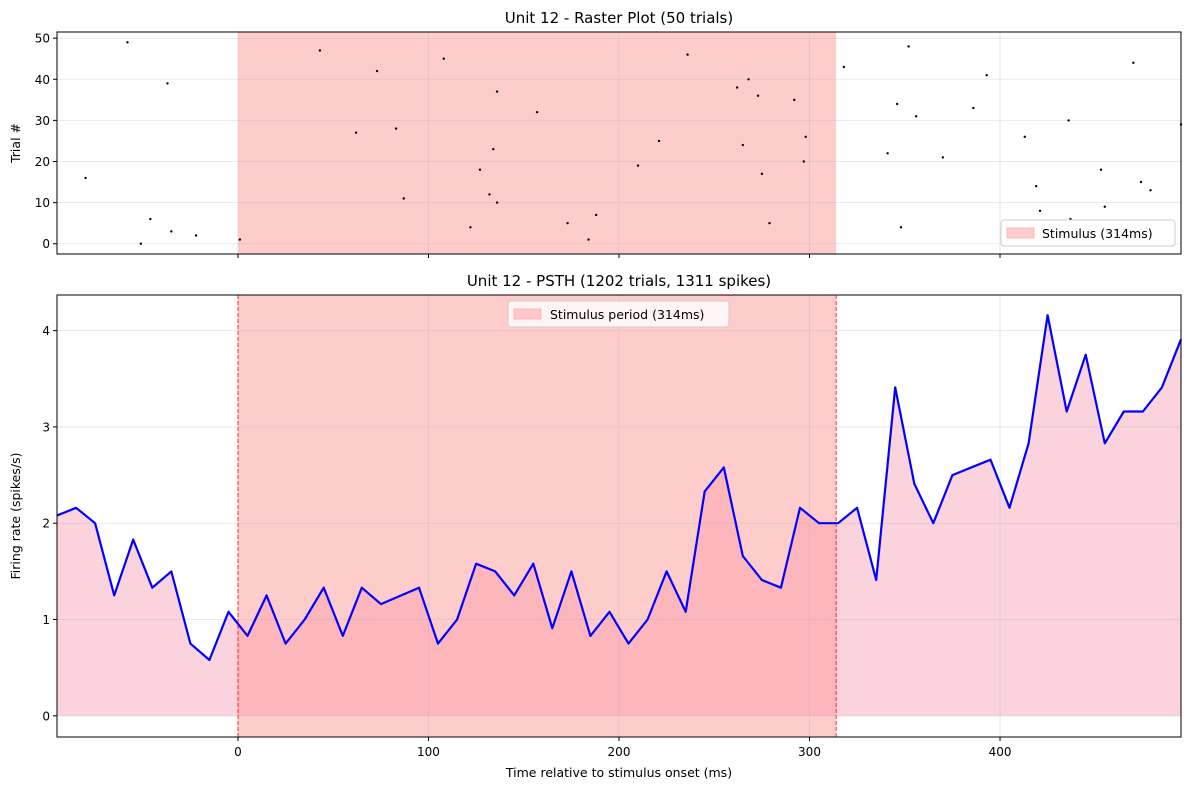  I want to click on p-x-tick-label: 0, so click(238, 752).